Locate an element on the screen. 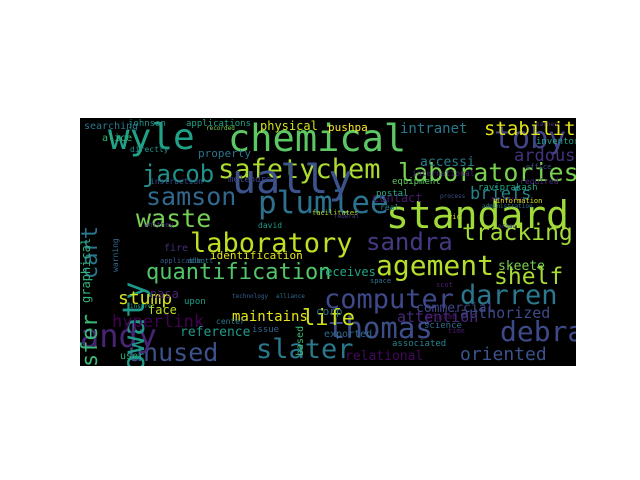 The image size is (640, 480). word-user: user is located at coordinates (132, 356).